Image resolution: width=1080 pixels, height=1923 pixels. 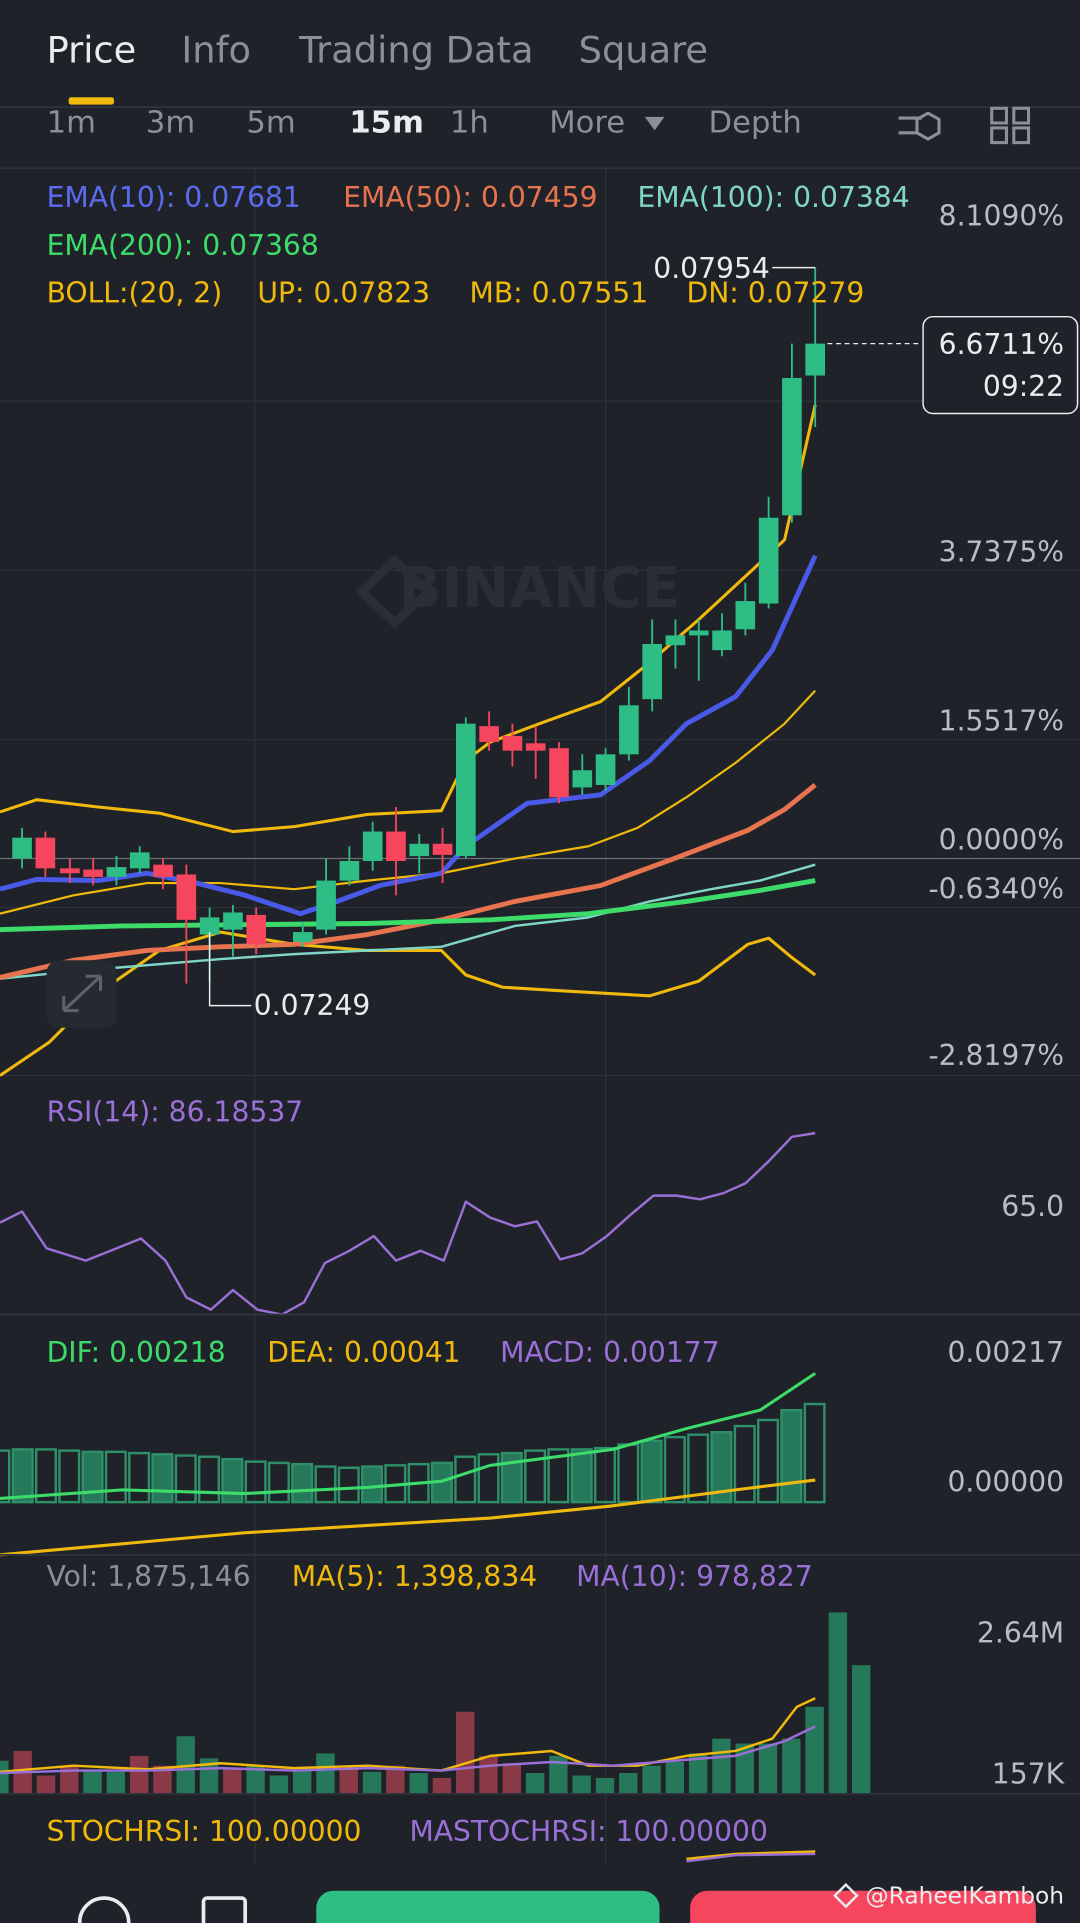 I want to click on macd-axis-label: 0.00217, so click(x=1006, y=1352).